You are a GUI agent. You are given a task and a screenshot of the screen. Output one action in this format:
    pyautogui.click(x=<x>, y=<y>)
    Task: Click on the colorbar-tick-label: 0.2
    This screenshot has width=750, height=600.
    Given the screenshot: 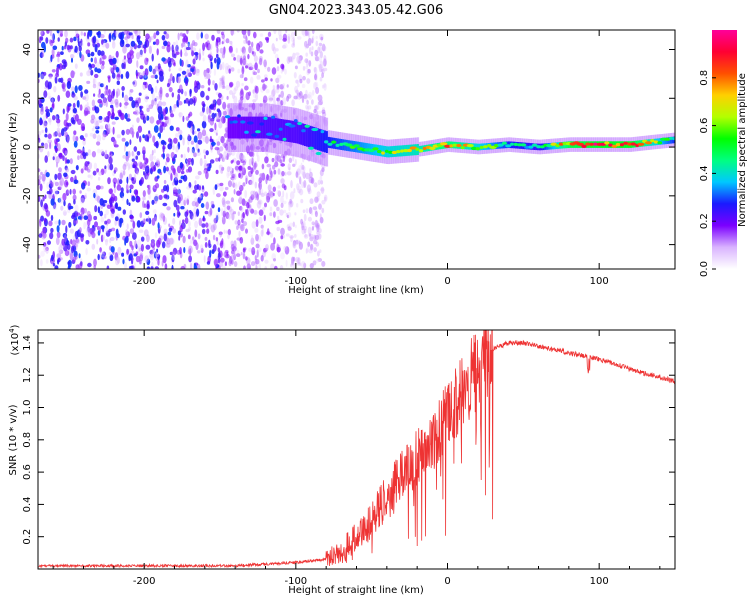 What is the action you would take?
    pyautogui.click(x=704, y=221)
    